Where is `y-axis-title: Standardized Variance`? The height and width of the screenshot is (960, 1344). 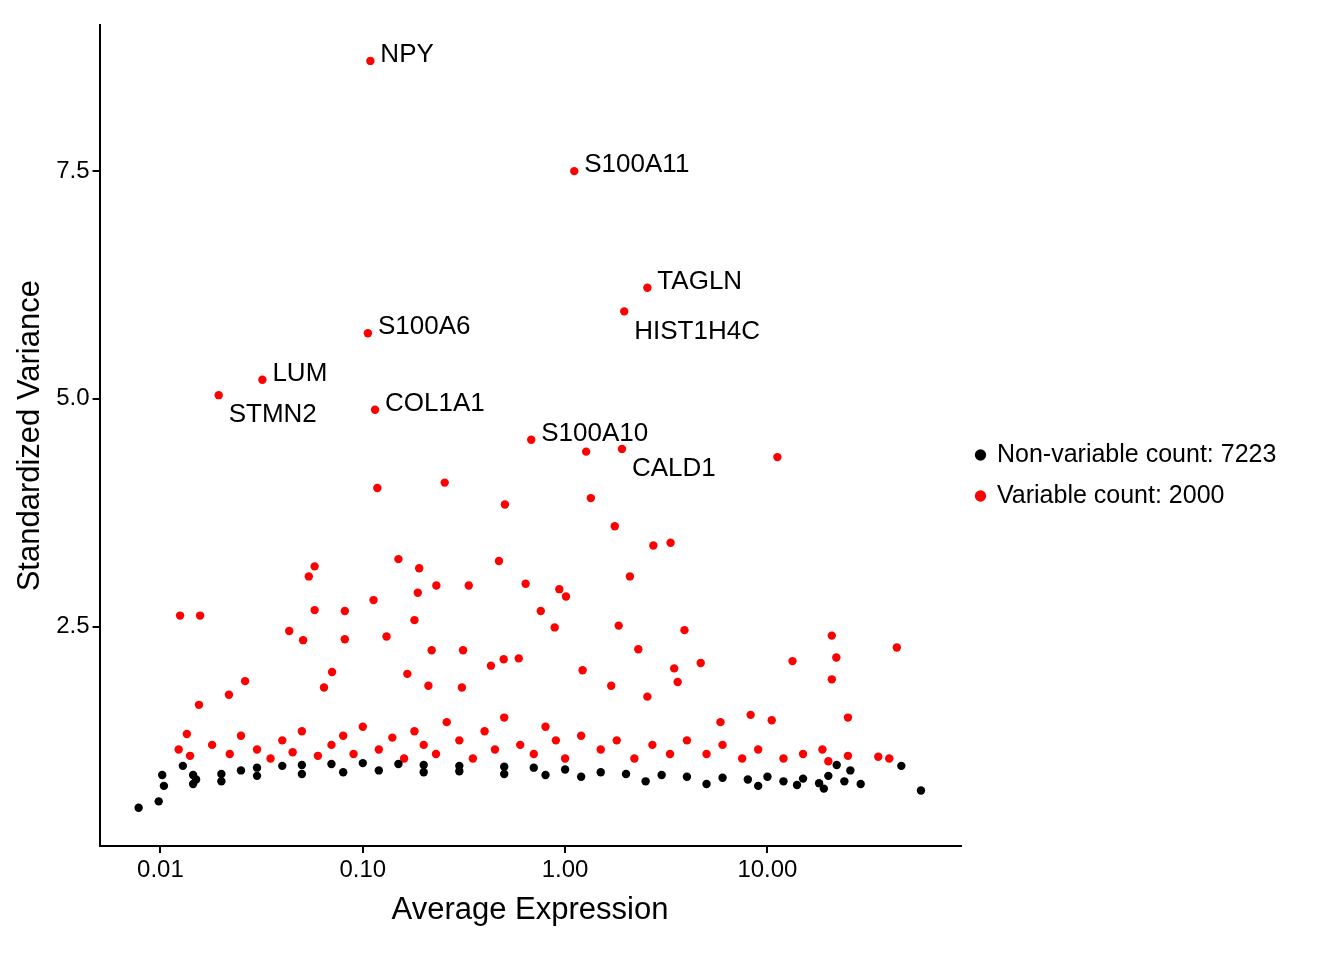 y-axis-title: Standardized Variance is located at coordinates (29, 436).